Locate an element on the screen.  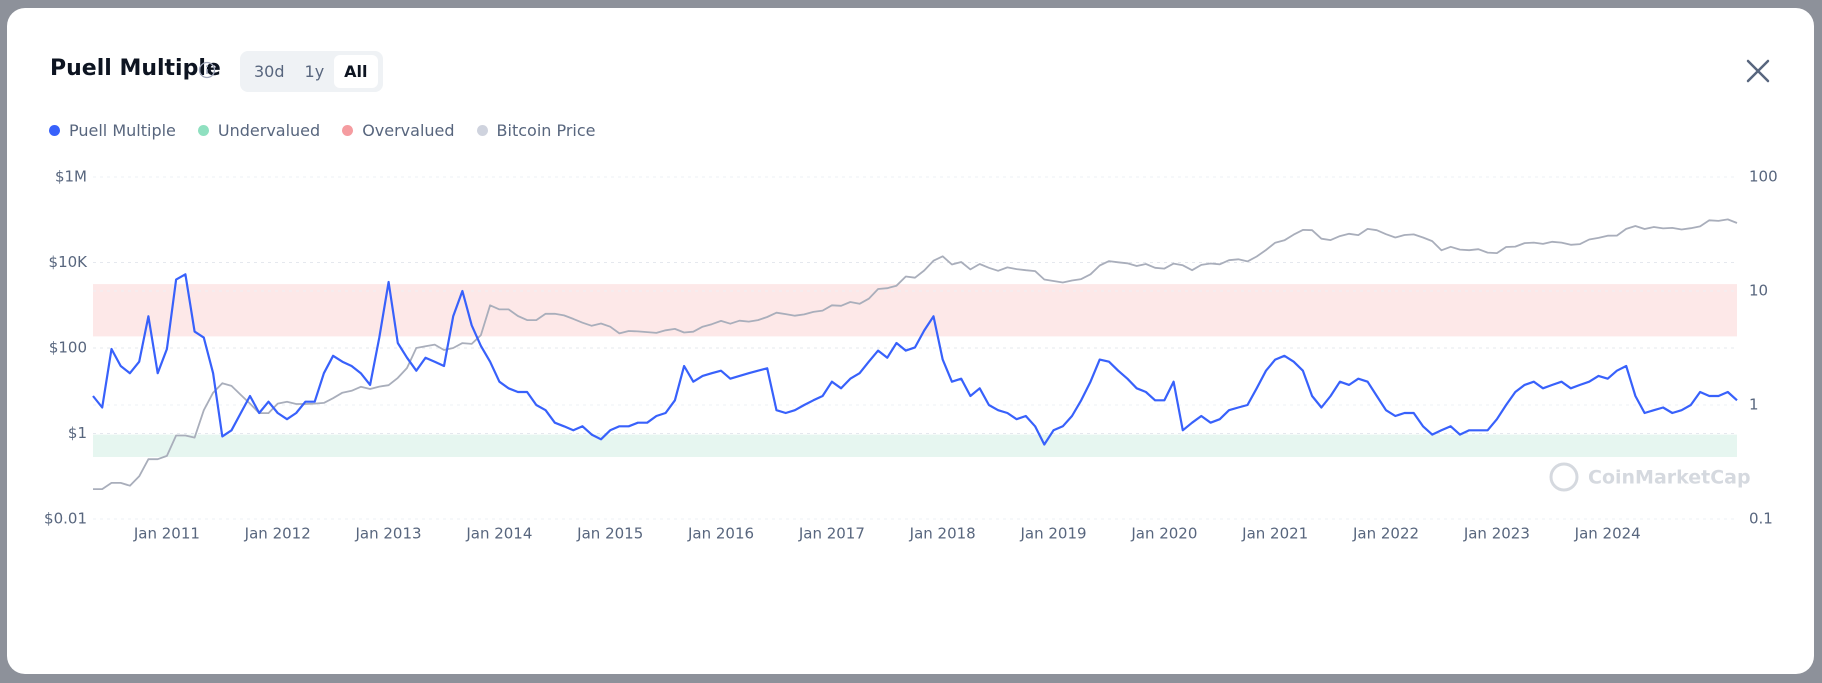
range-selector: 30d 1y All is located at coordinates (311, 71).